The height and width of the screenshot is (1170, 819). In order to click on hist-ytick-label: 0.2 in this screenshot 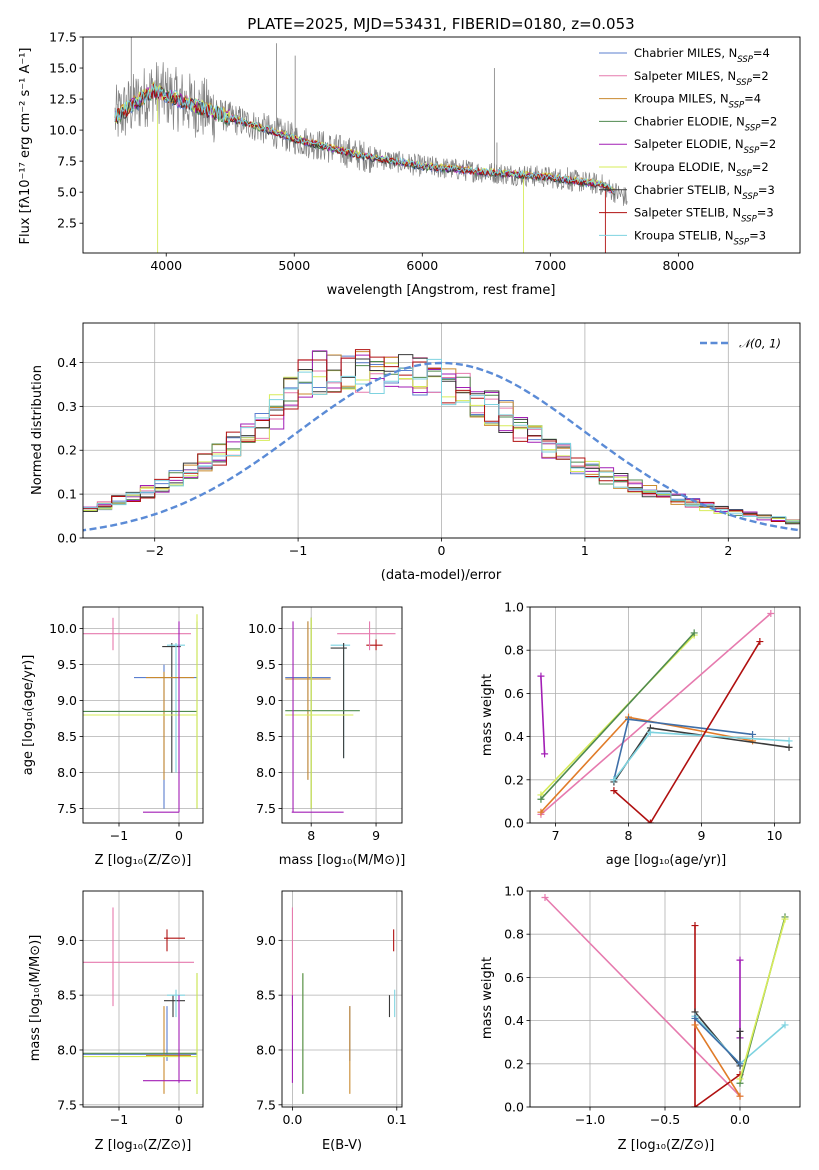, I will do `click(67, 450)`.